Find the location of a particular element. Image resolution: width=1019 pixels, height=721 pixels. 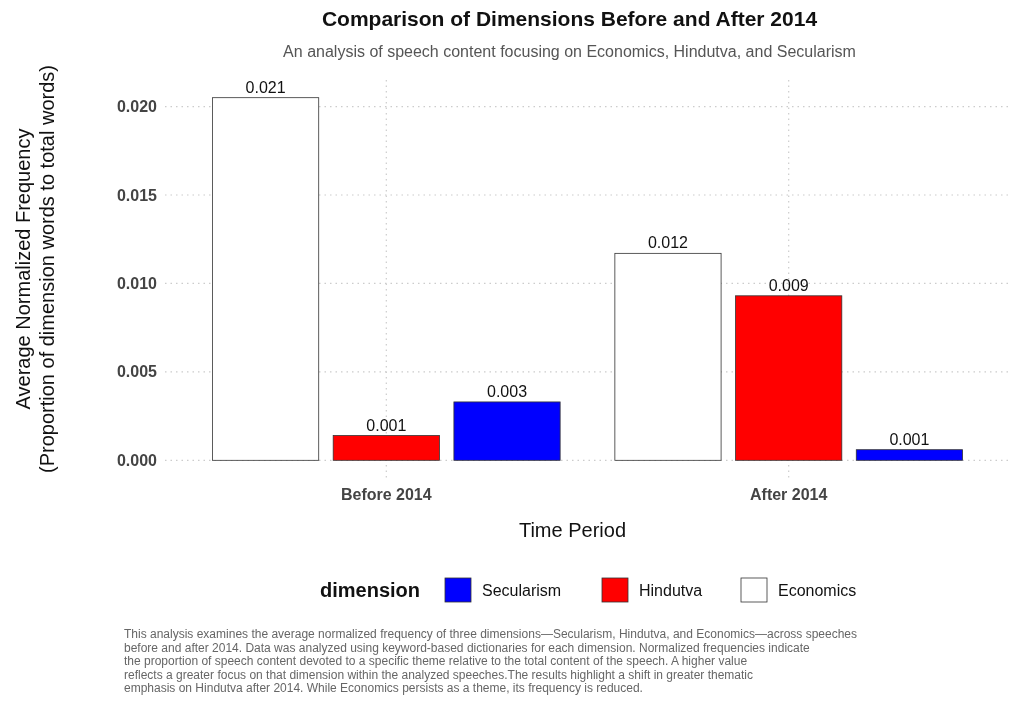

x-tick-label: Before 2014 is located at coordinates (386, 494).